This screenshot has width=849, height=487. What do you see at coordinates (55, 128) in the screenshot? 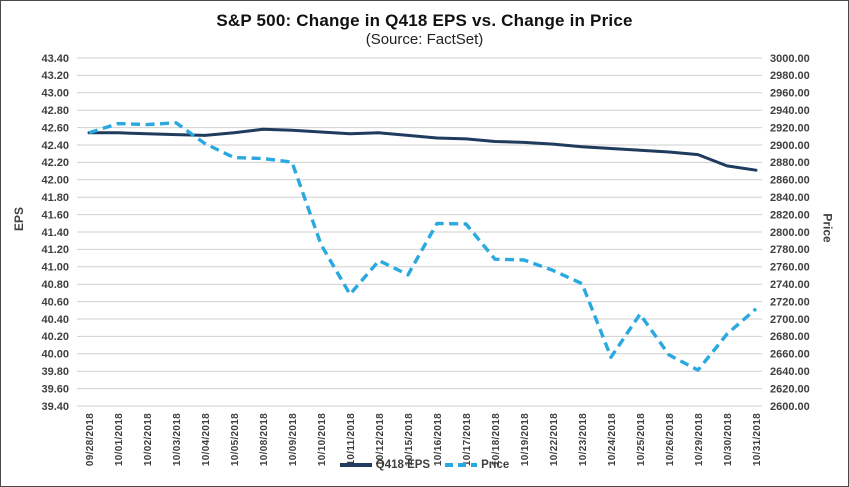
I see `y-axis-tick-label-left: 42.60` at bounding box center [55, 128].